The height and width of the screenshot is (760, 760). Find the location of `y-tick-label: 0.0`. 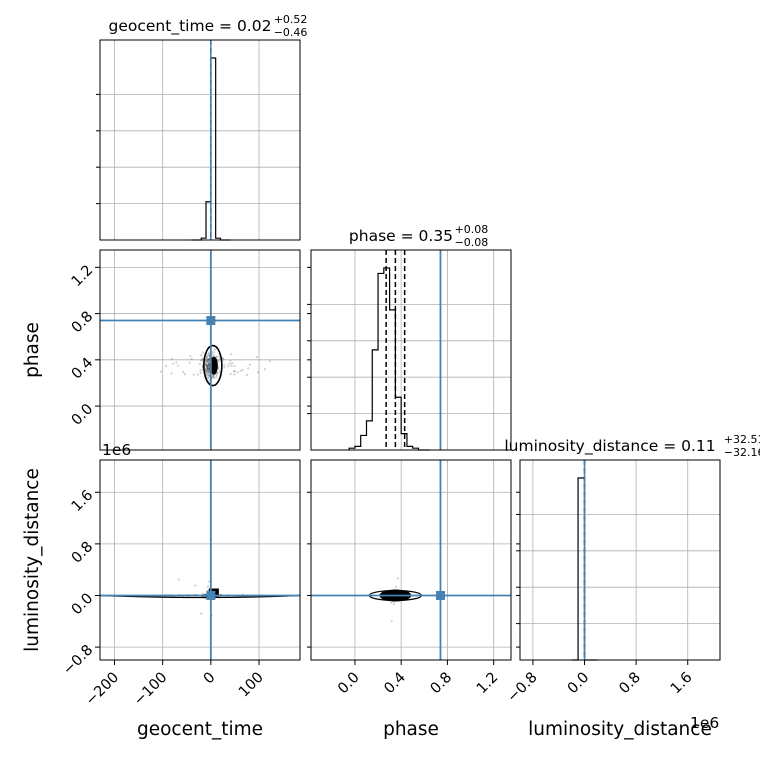

y-tick-label: 0.0 is located at coordinates (83, 605).